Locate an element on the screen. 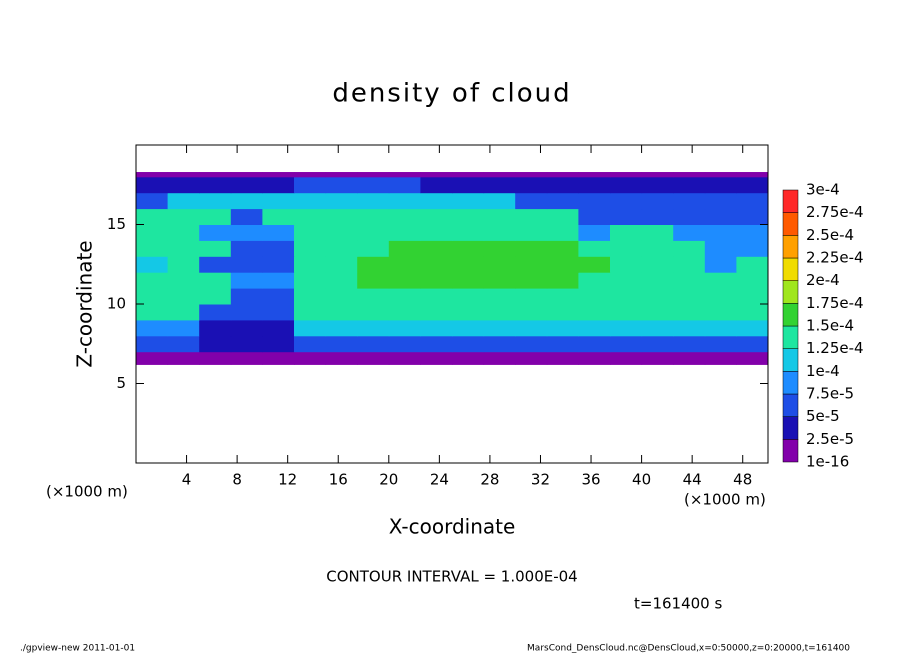 The width and height of the screenshot is (904, 654). contour-note: CONTOUR INTERVAL = 1.000E-04 is located at coordinates (451, 577).